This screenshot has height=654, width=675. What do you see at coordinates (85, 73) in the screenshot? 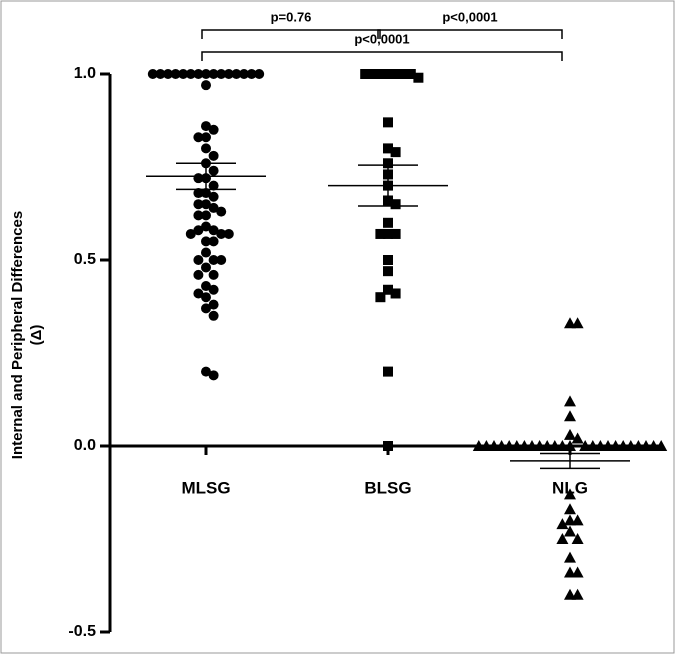
I see `y-tick-label: 1.0` at bounding box center [85, 73].